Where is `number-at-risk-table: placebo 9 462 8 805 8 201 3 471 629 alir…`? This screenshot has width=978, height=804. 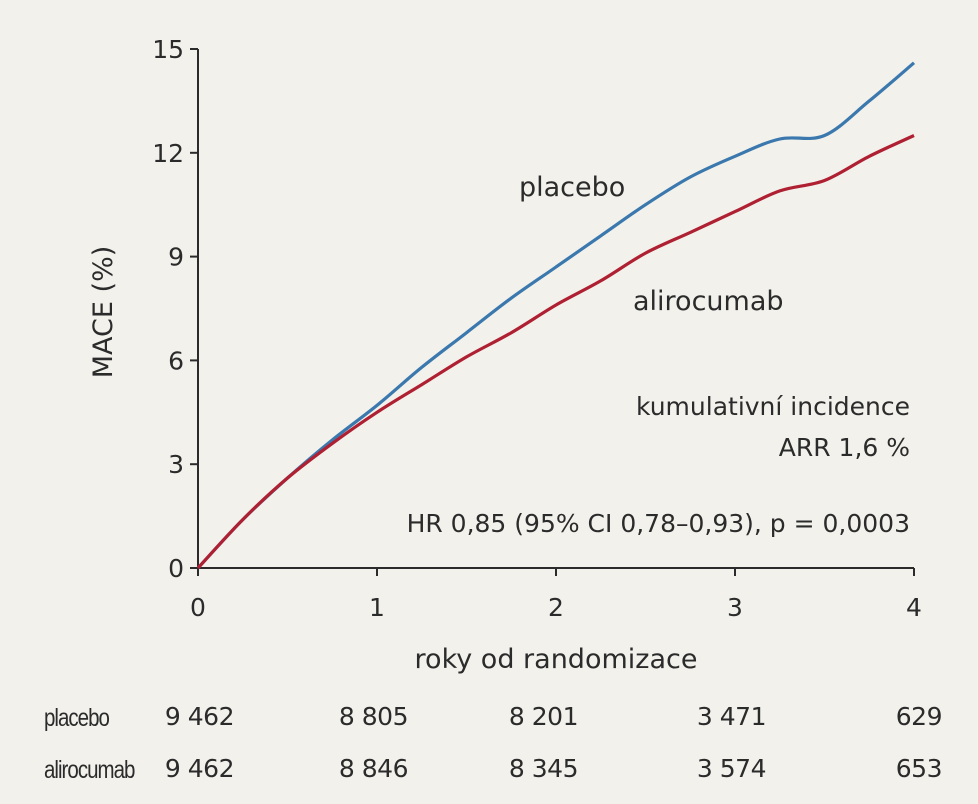
number-at-risk-table: placebo 9 462 8 805 8 201 3 471 629 alir… is located at coordinates (489, 752).